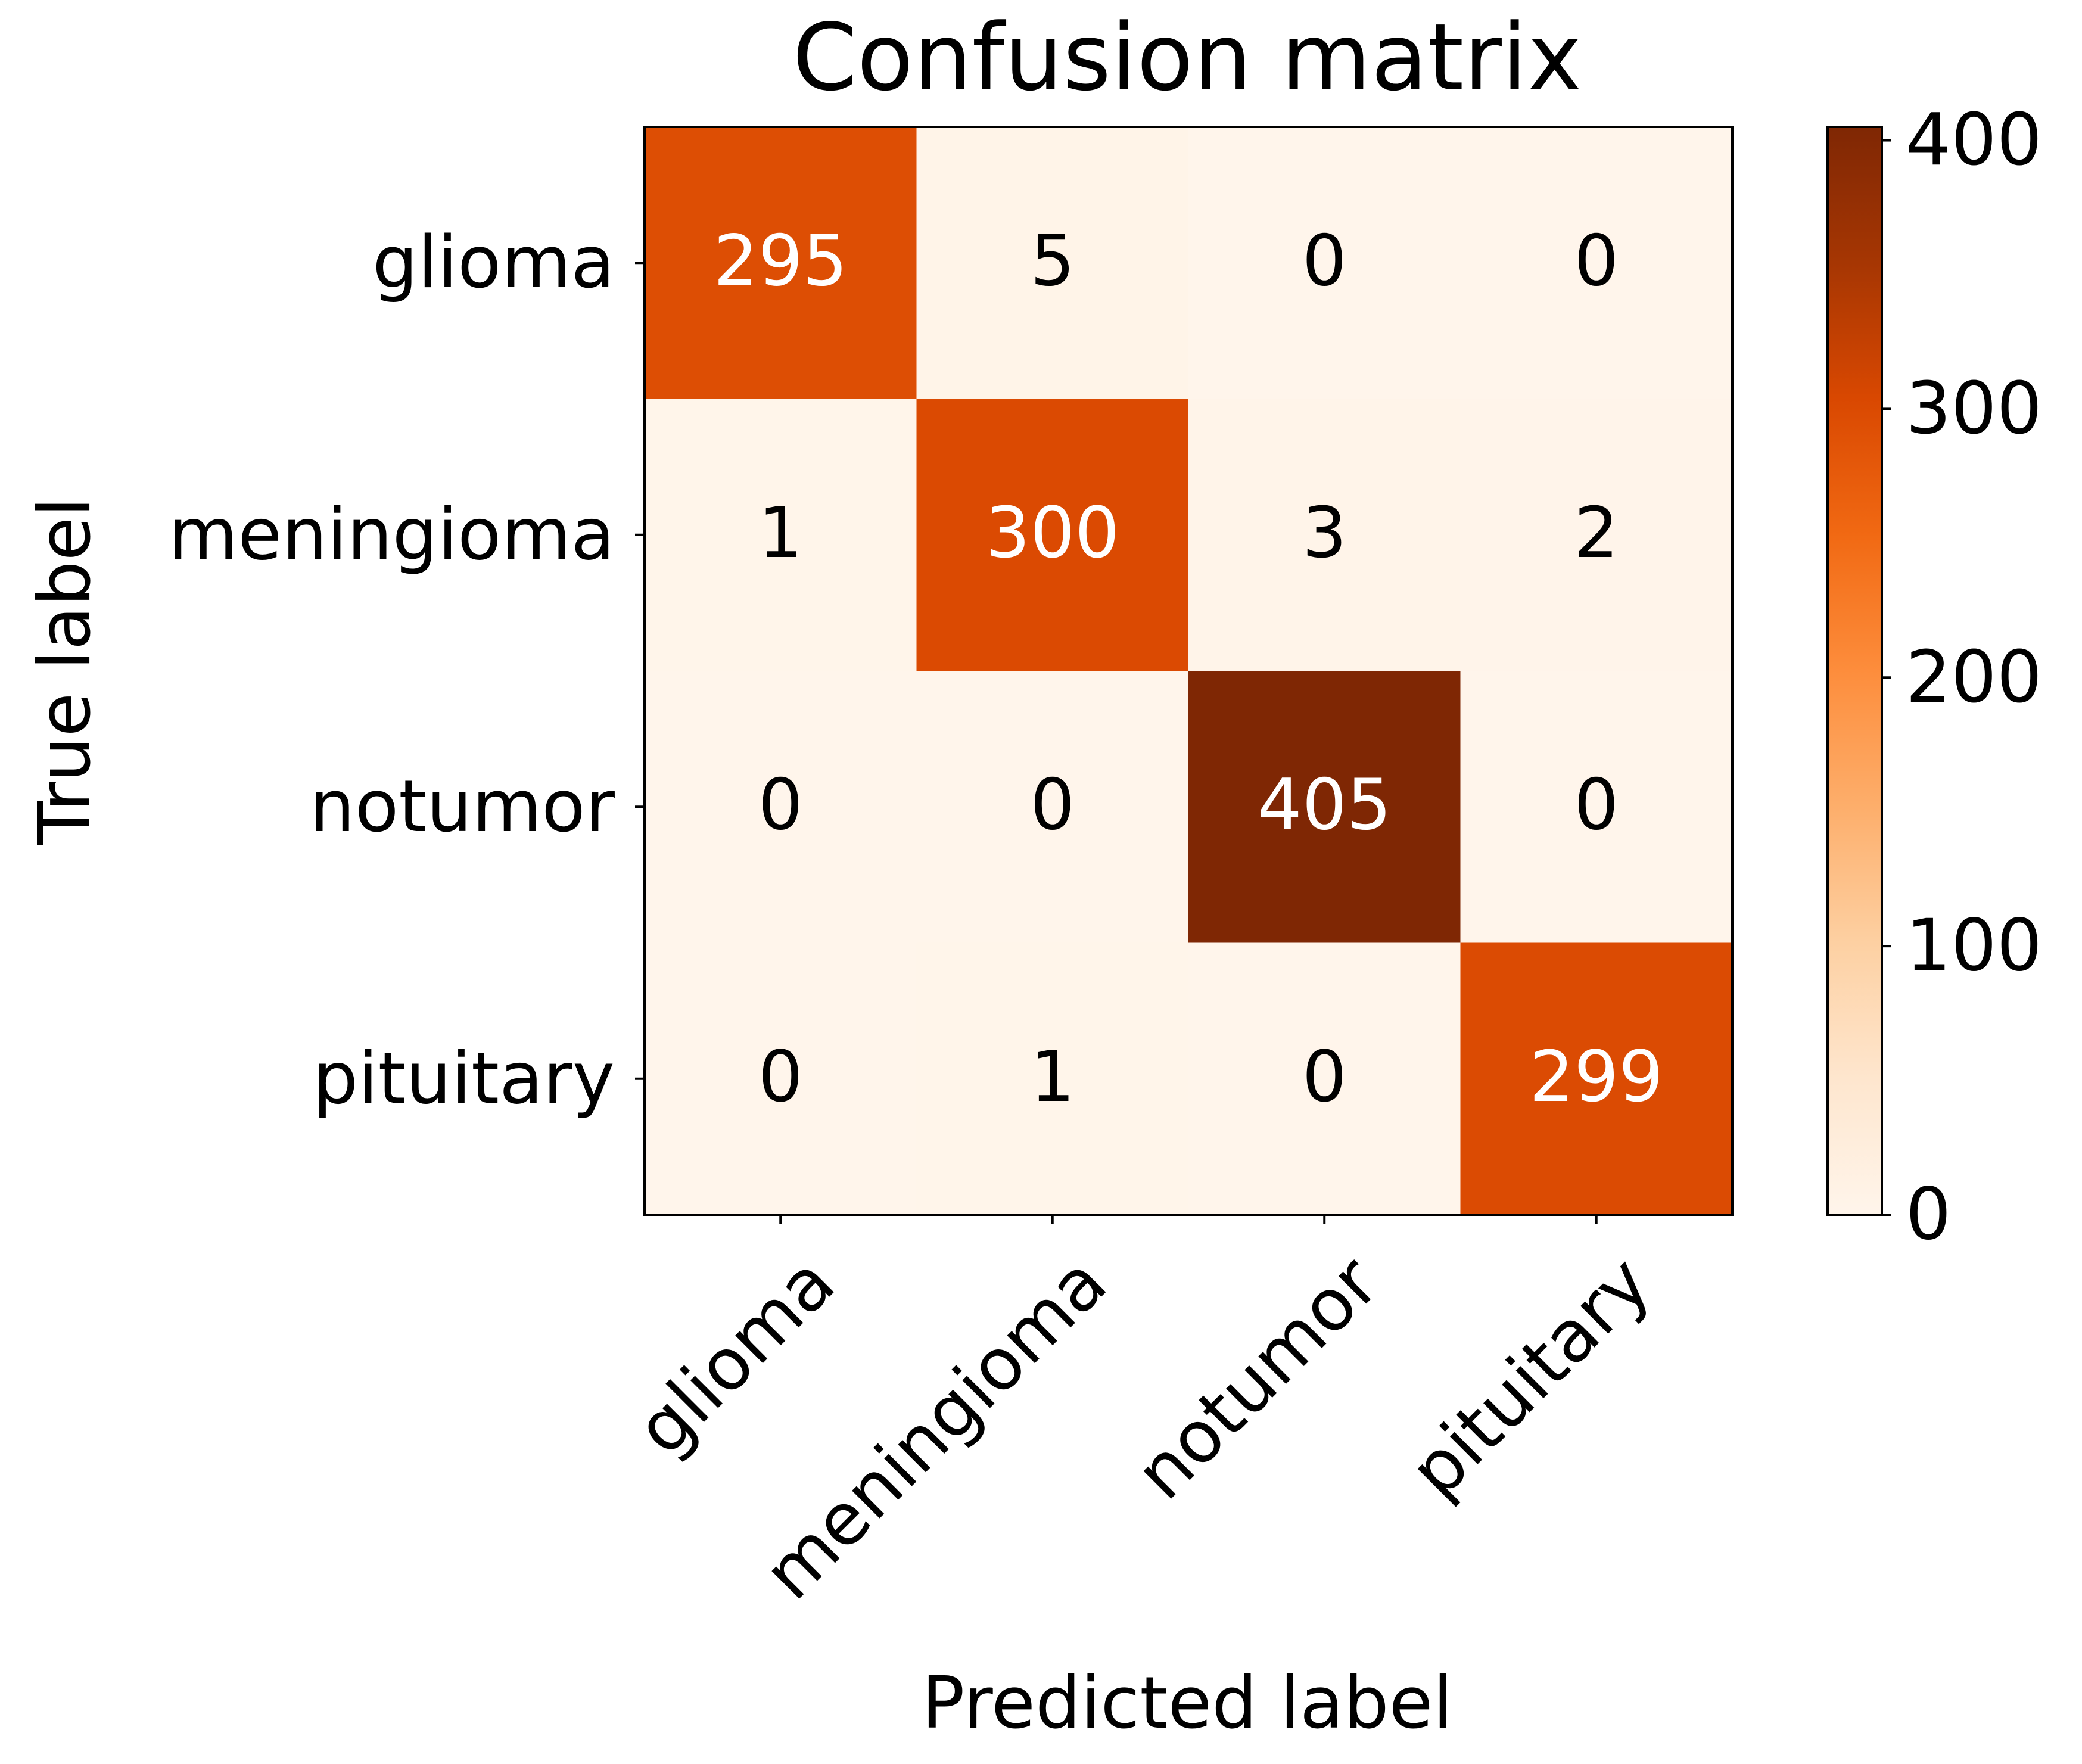  What do you see at coordinates (464, 1078) in the screenshot?
I see `y-tick-label: pituitary` at bounding box center [464, 1078].